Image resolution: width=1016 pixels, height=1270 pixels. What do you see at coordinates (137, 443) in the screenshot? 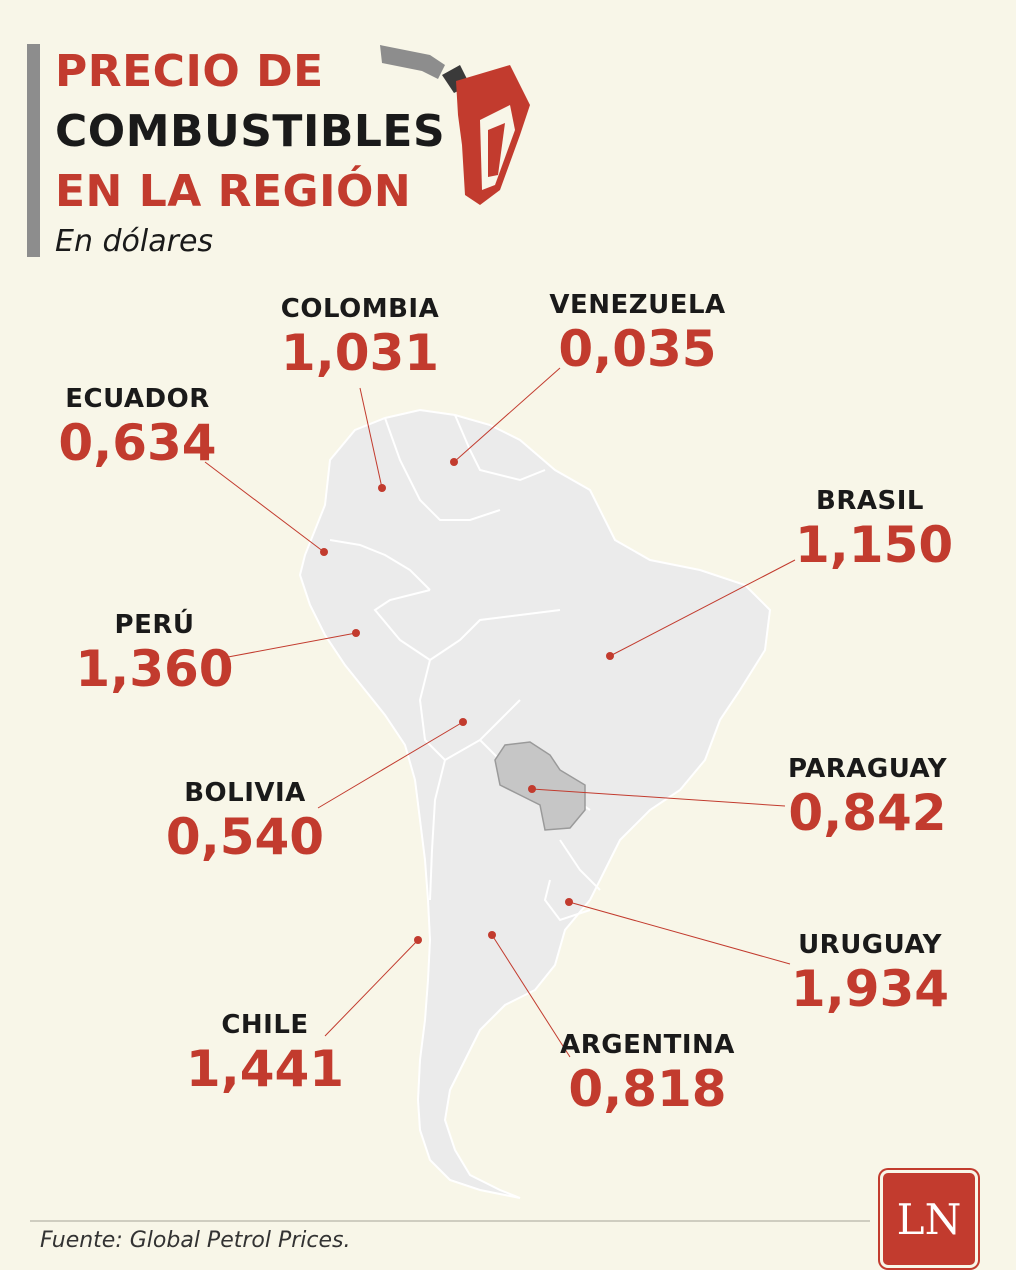
I see `country-price: 0,634` at bounding box center [137, 443].